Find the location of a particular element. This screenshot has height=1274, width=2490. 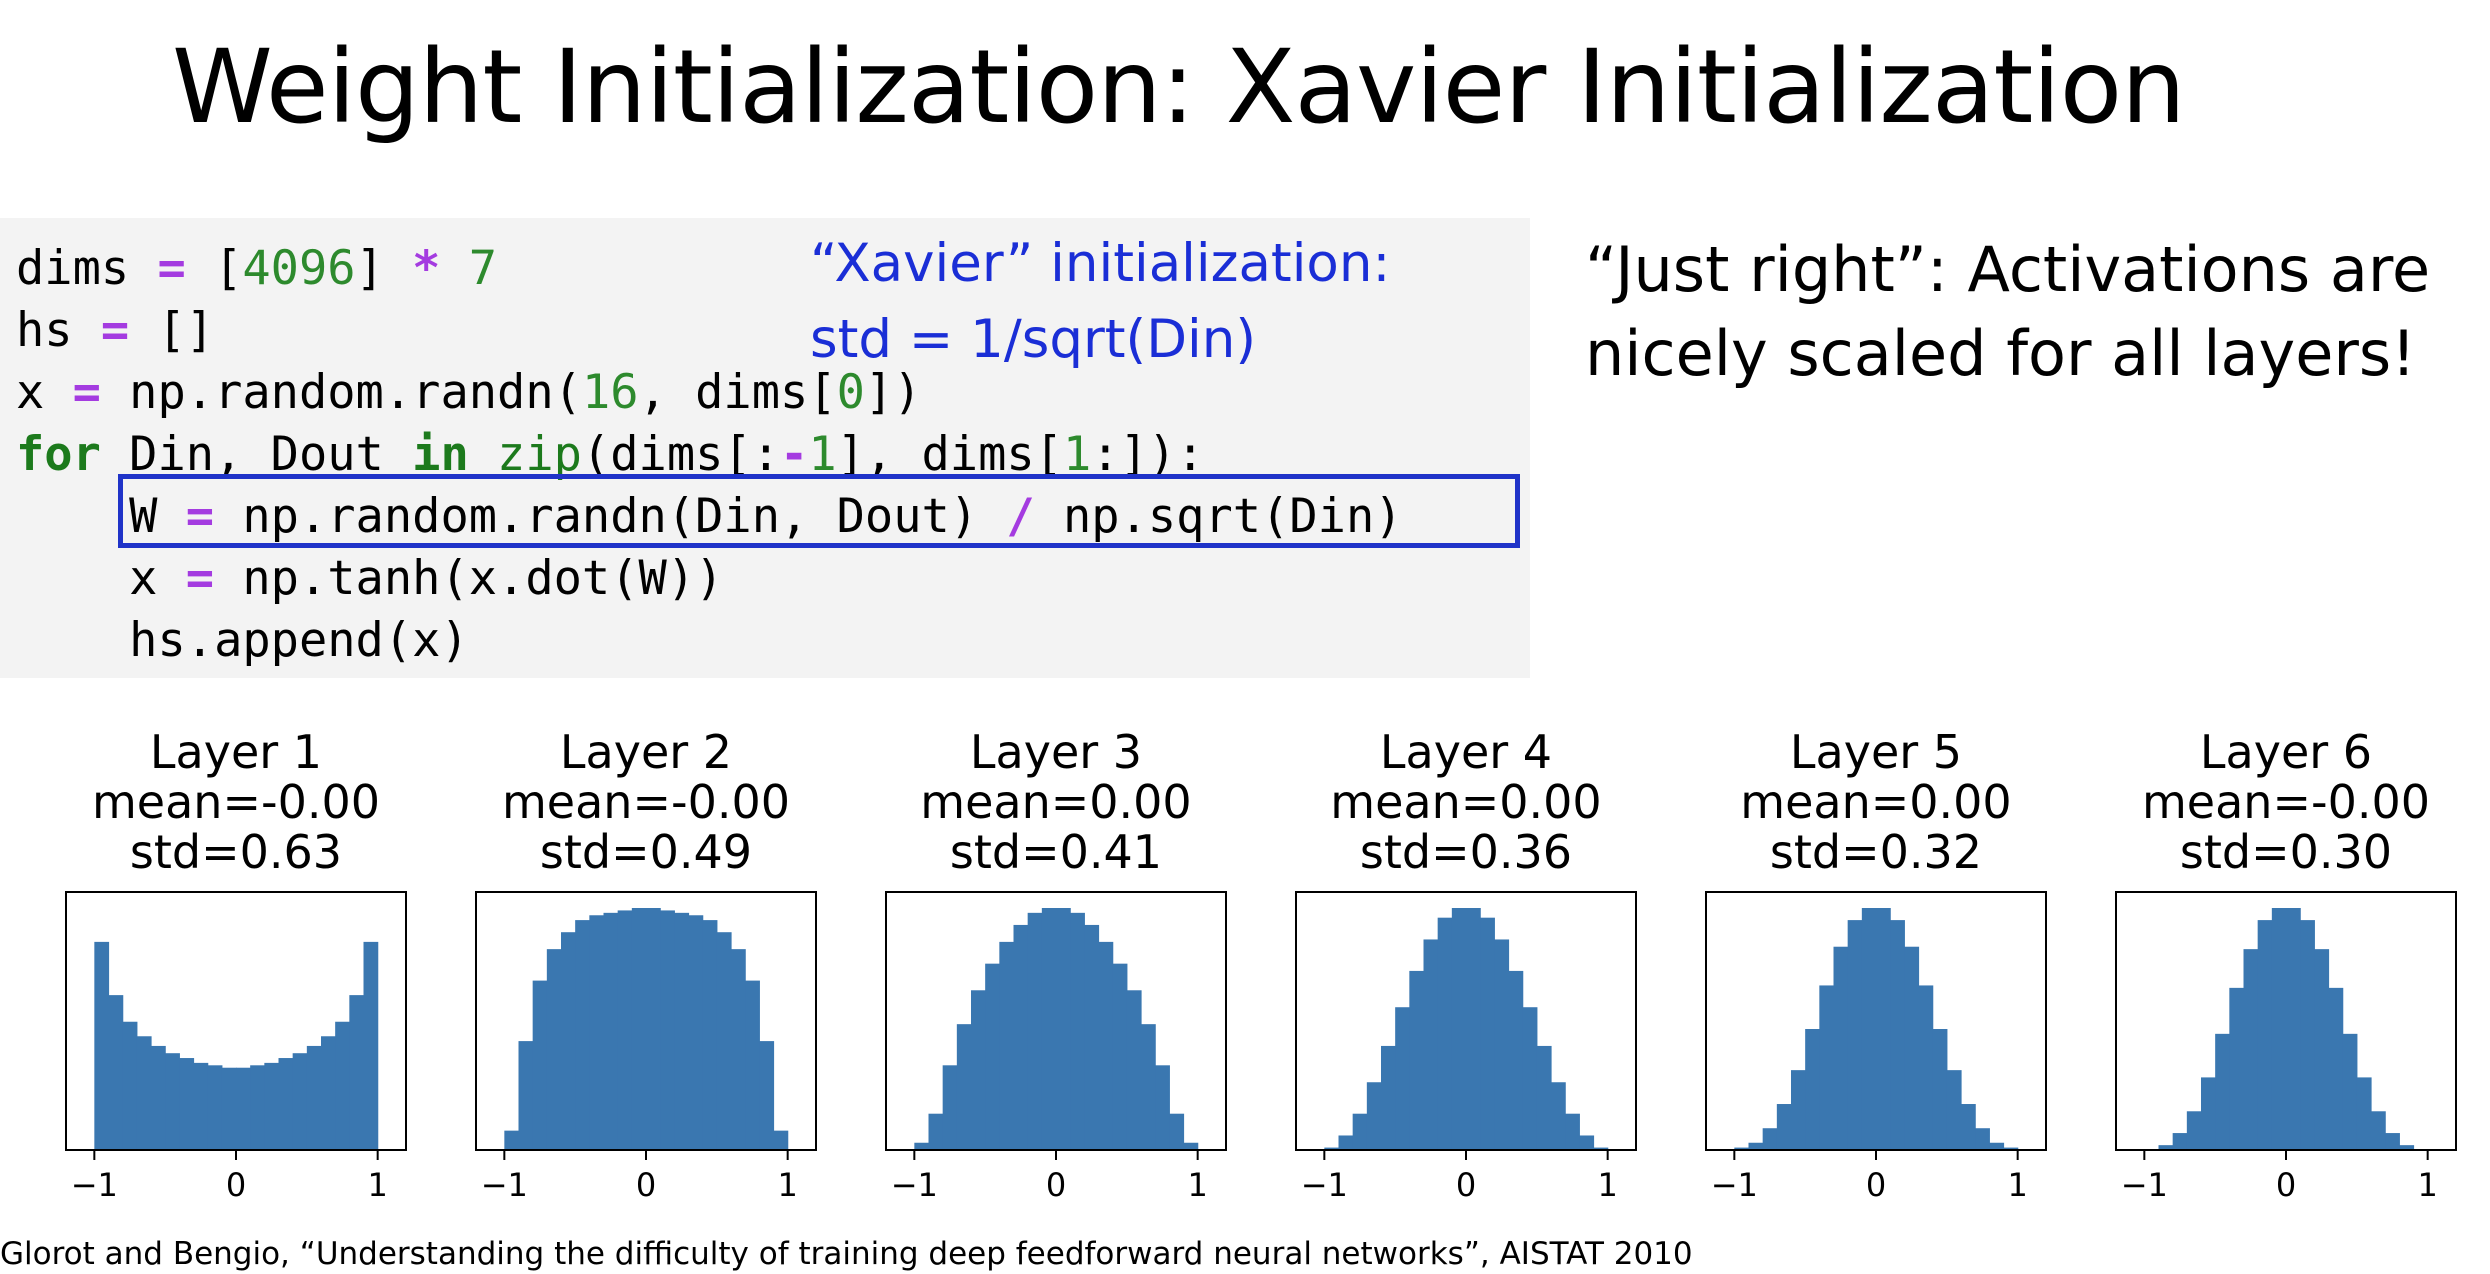

panel-std: std=0.30 is located at coordinates (2286, 852).